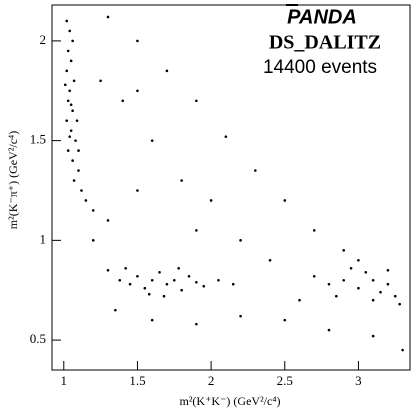 The width and height of the screenshot is (415, 416). I want to click on x-axis-label: m²(K⁺K⁻) (GeV²/c⁴), so click(229, 401).